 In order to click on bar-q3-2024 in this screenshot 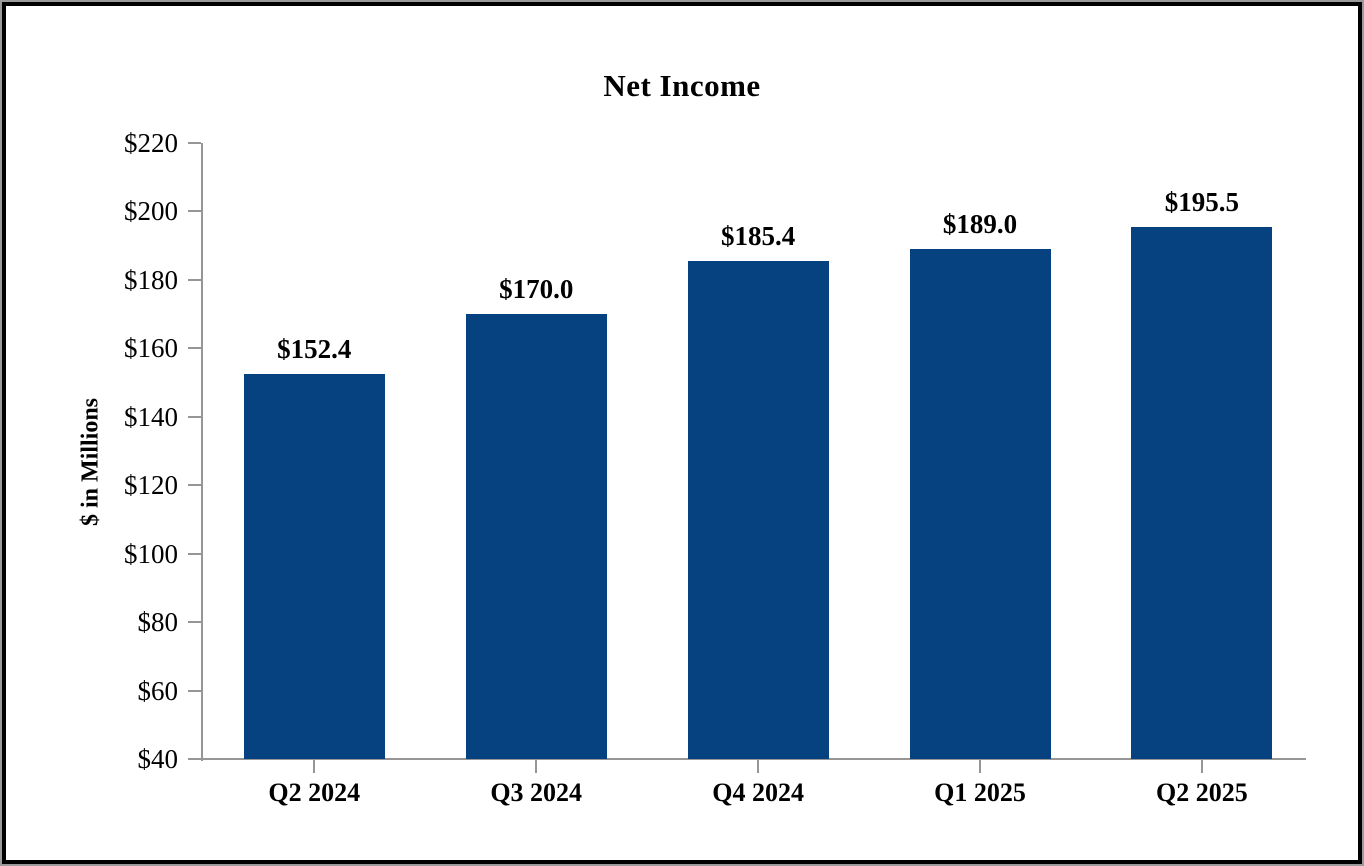, I will do `click(536, 536)`.